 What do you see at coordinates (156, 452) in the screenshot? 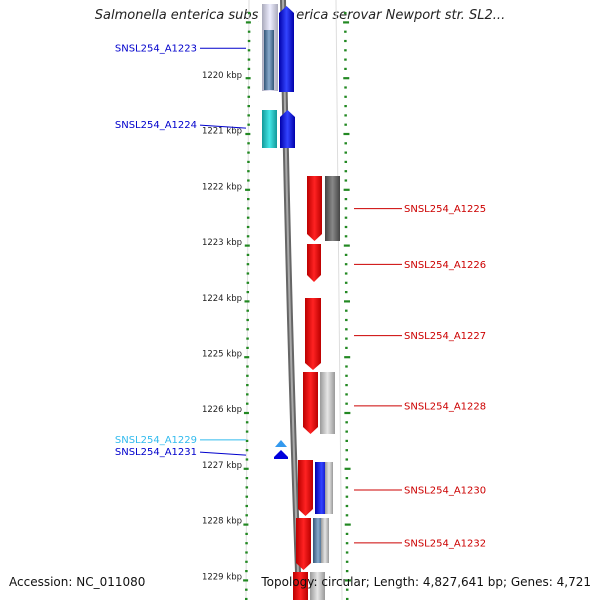
I see `gene-label: SNSL254_A1231` at bounding box center [156, 452].